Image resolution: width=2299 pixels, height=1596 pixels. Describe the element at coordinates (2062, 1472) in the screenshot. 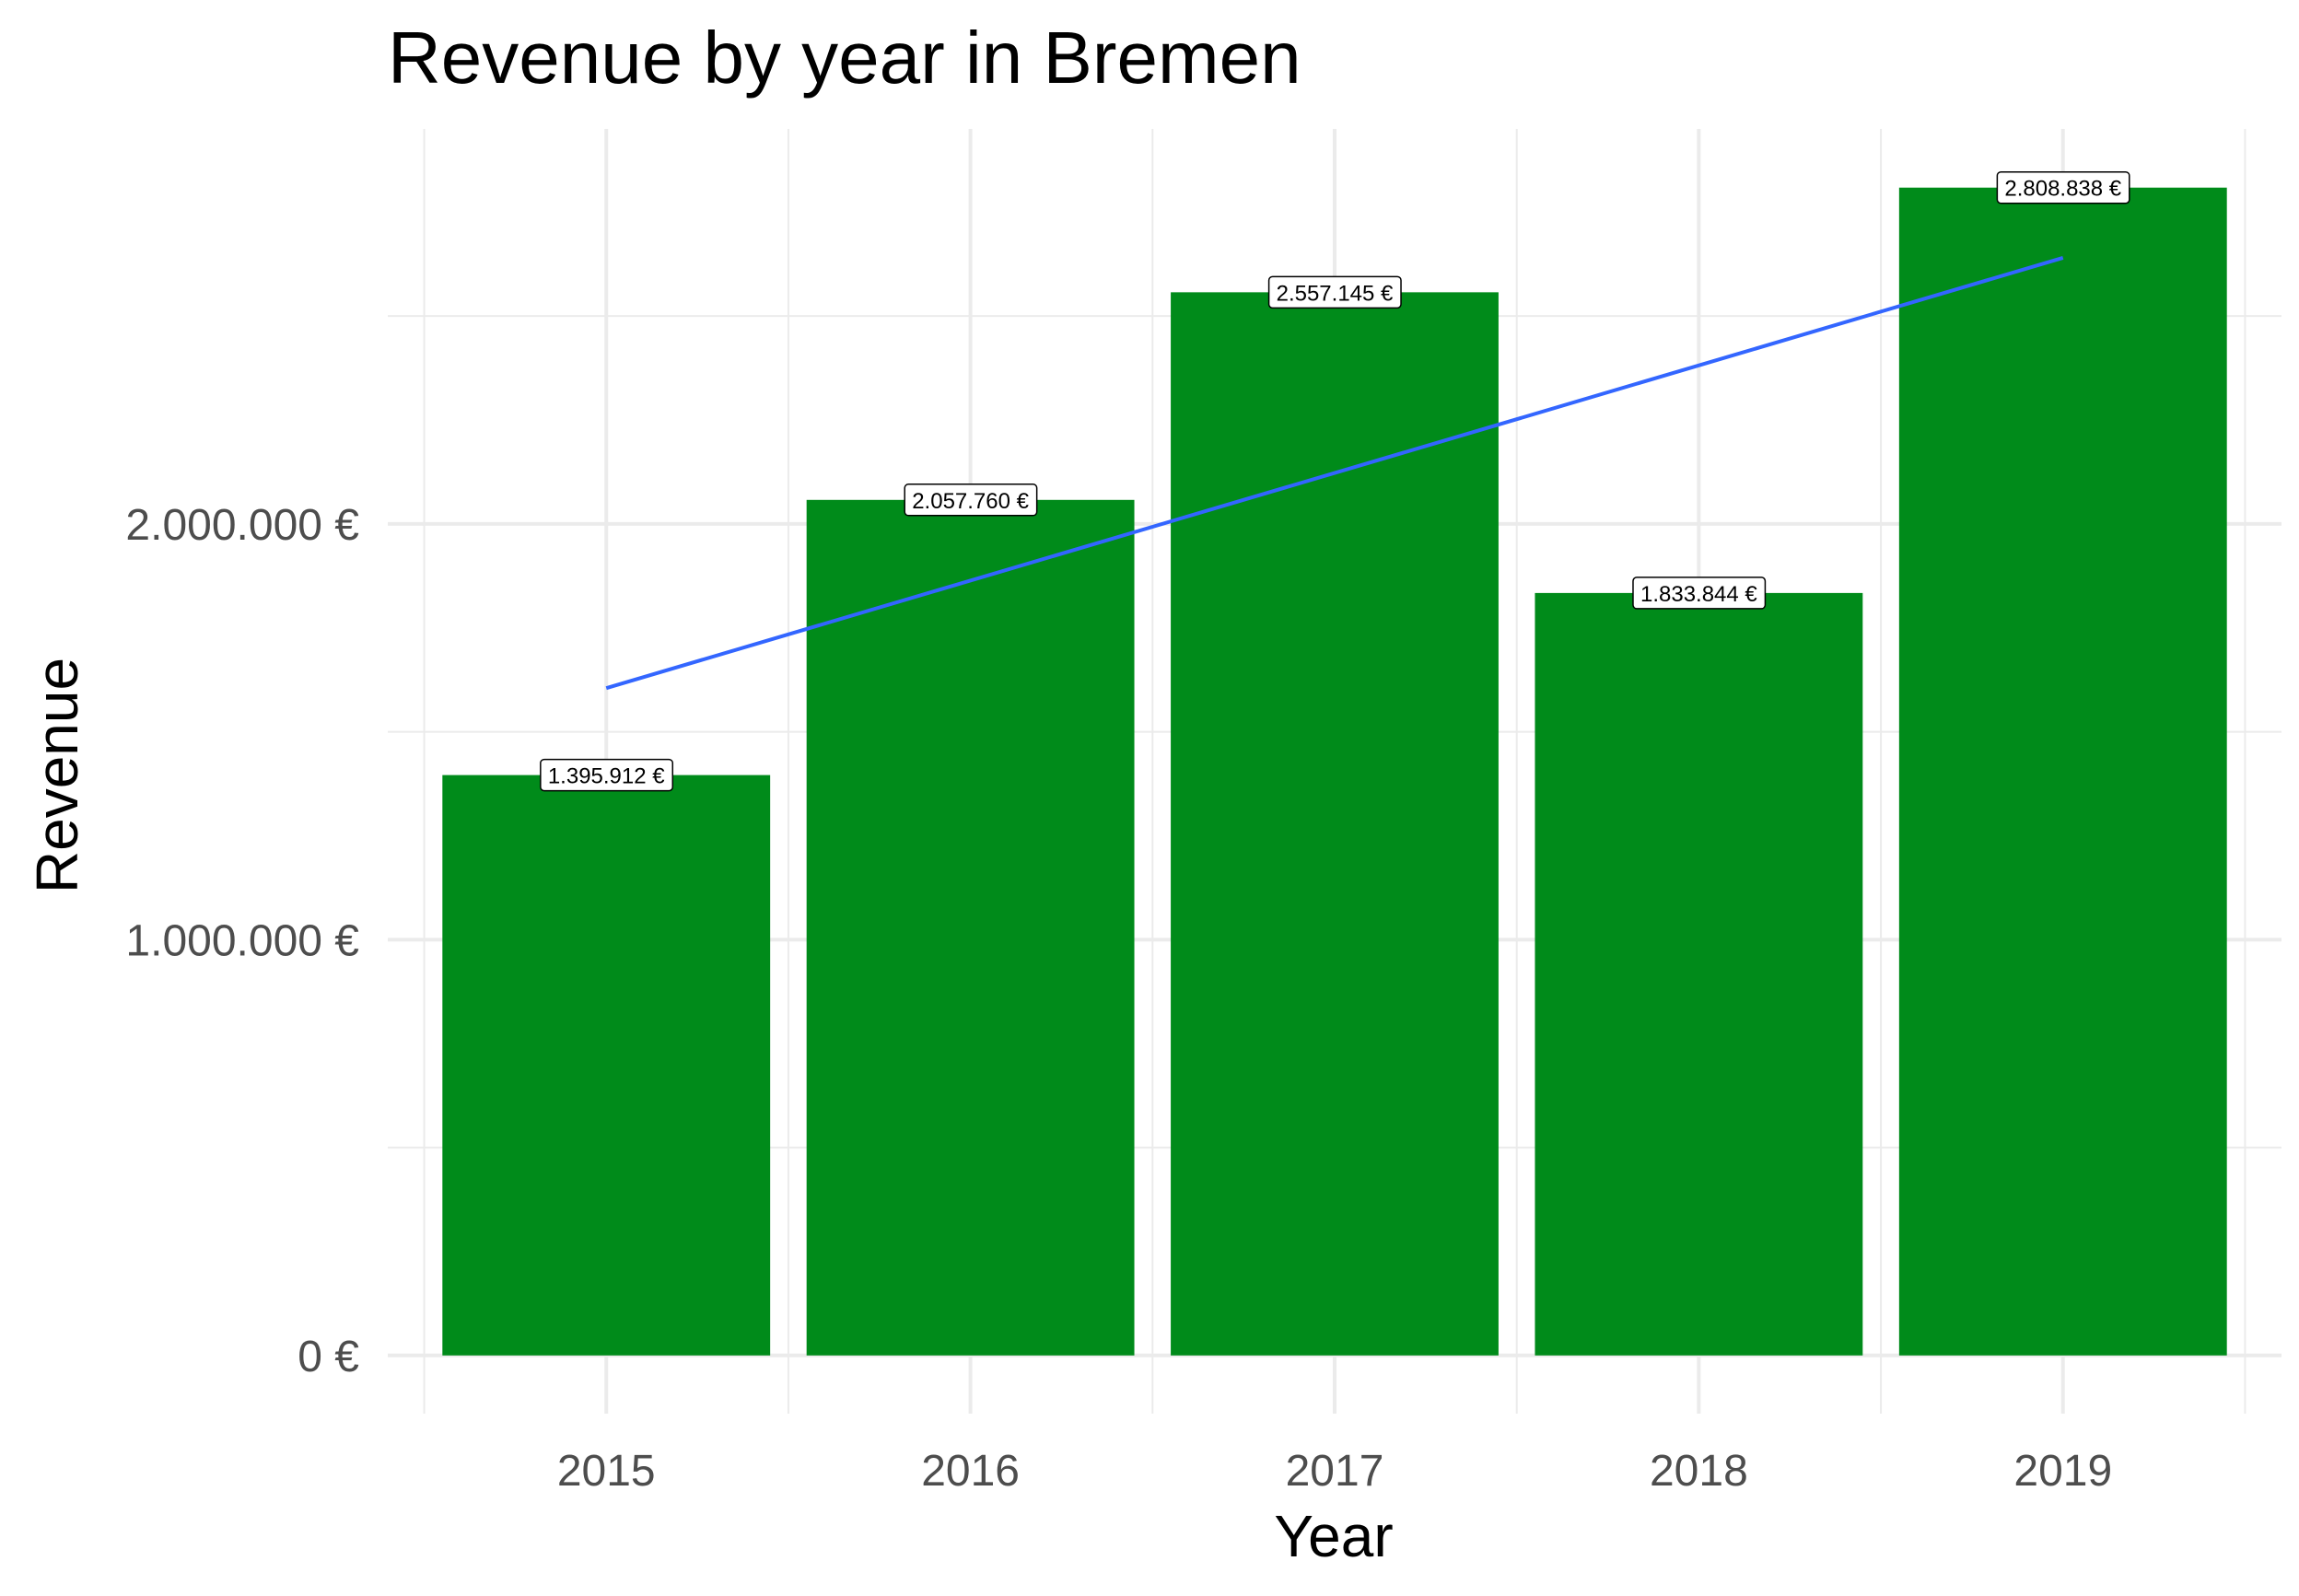

I see `x-tick-label: 2019` at that location.